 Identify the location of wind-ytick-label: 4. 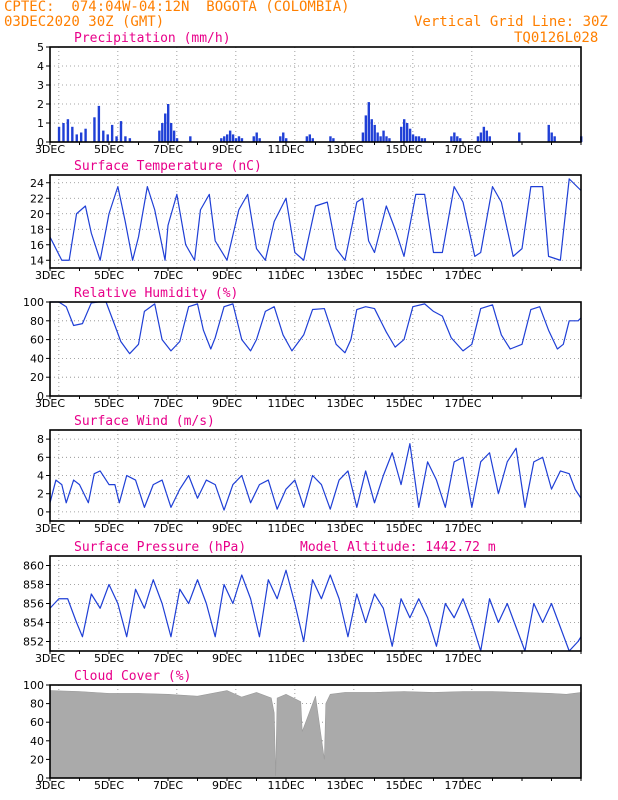
(40, 476).